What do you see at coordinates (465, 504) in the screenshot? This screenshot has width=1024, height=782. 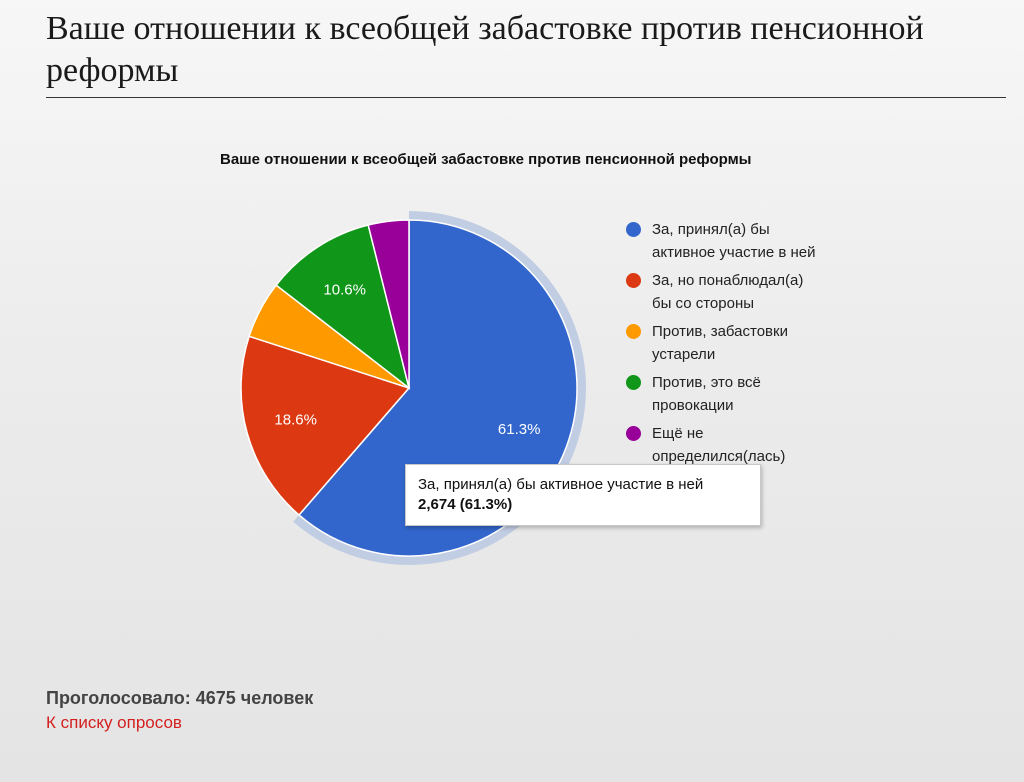 I see `tooltip-value: 2,674 (61.3%)` at bounding box center [465, 504].